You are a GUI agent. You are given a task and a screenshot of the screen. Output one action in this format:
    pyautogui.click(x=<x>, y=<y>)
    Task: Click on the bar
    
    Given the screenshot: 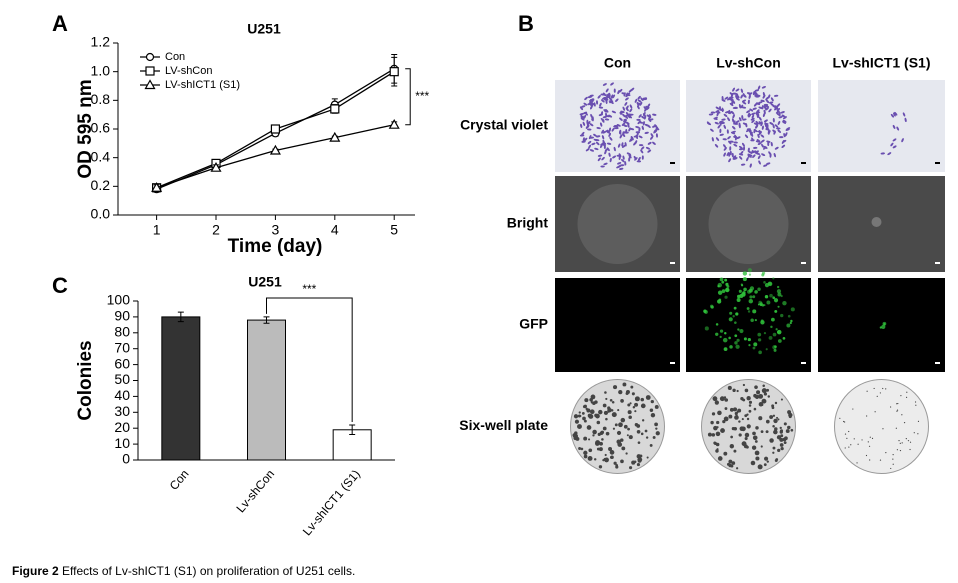 What is the action you would take?
    pyautogui.click(x=181, y=388)
    